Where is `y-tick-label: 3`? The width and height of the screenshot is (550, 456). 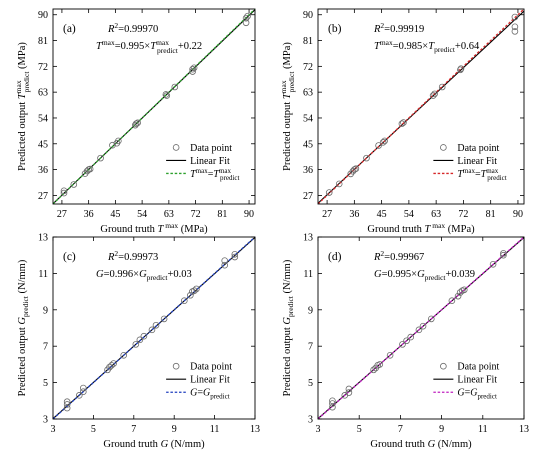 y-tick-label: 3 is located at coordinates (45, 420).